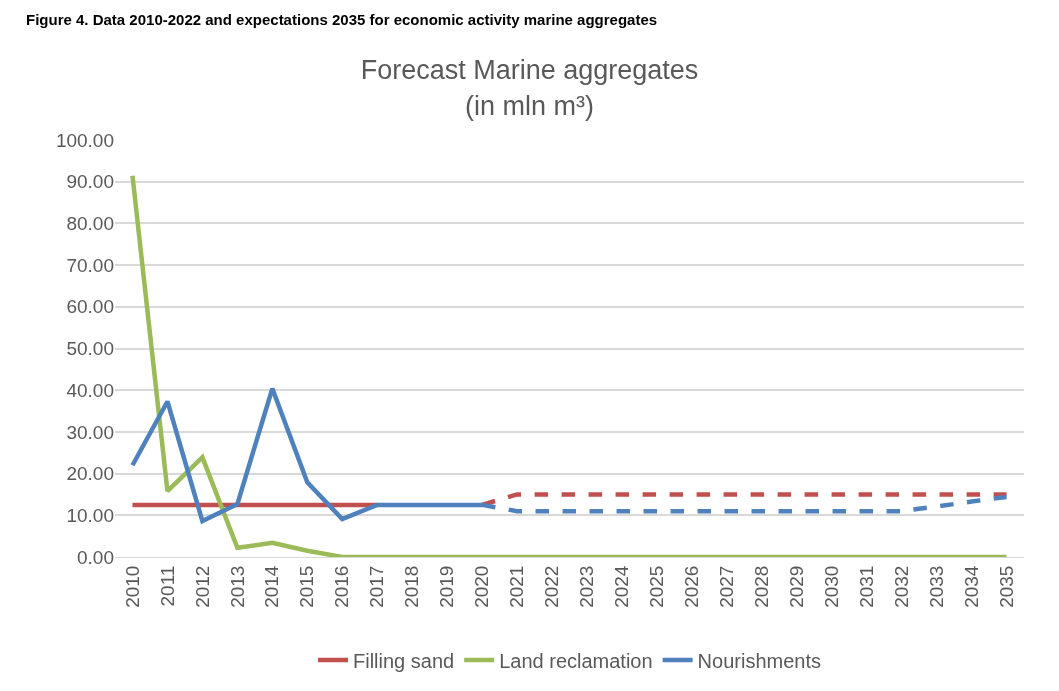 The width and height of the screenshot is (1059, 691). Describe the element at coordinates (307, 586) in the screenshot. I see `x-tick-label: 2015` at that location.